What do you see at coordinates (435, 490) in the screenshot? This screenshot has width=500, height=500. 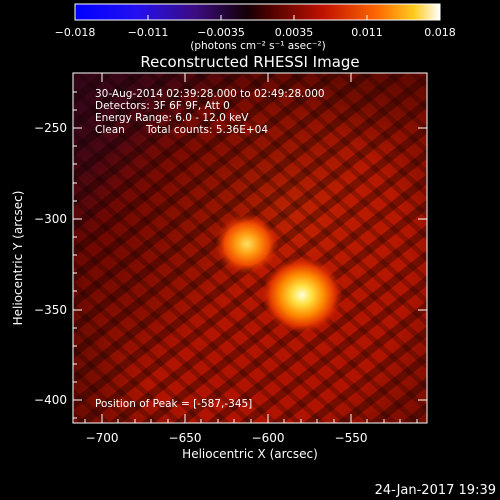 I see `render-timestamp: 24-Jan-2017 19:39` at bounding box center [435, 490].